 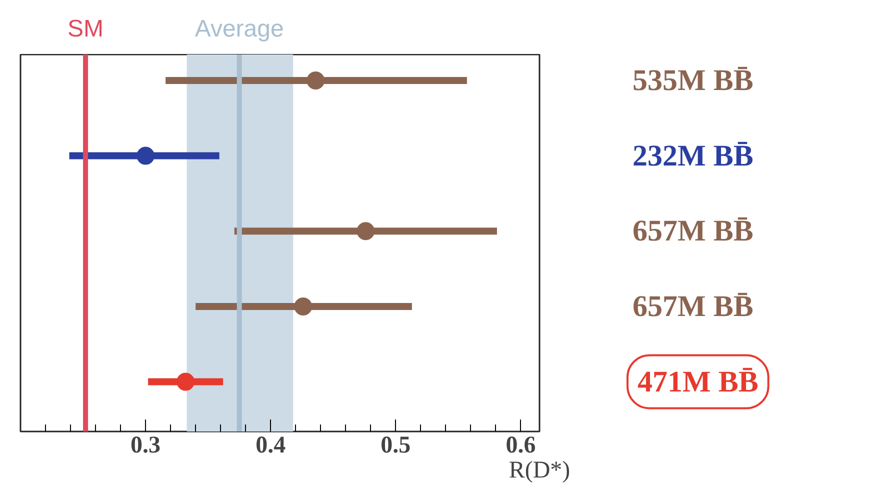 I want to click on x-tick-label: 0.3, so click(x=145, y=445).